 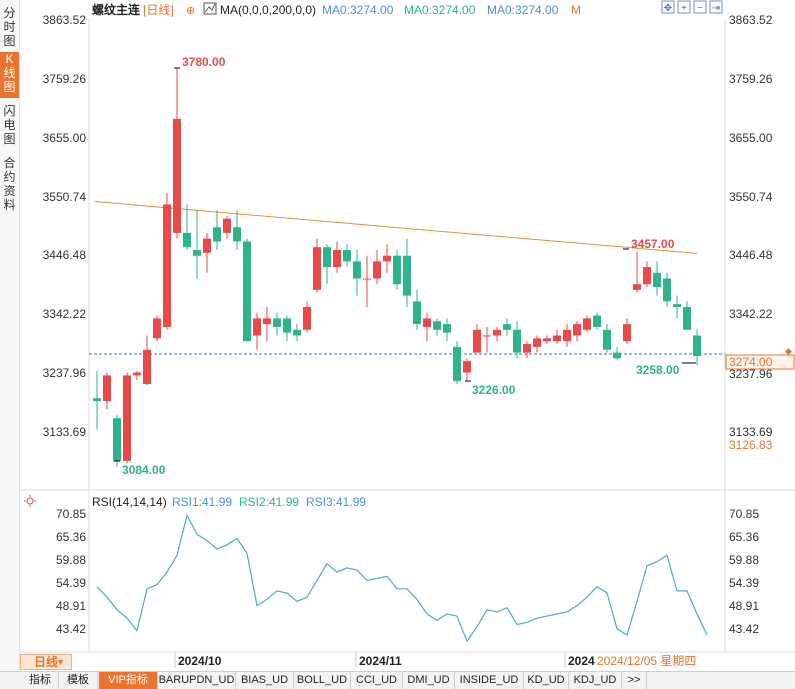 What do you see at coordinates (60, 662) in the screenshot?
I see `chevron-down-icon: ▼` at bounding box center [60, 662].